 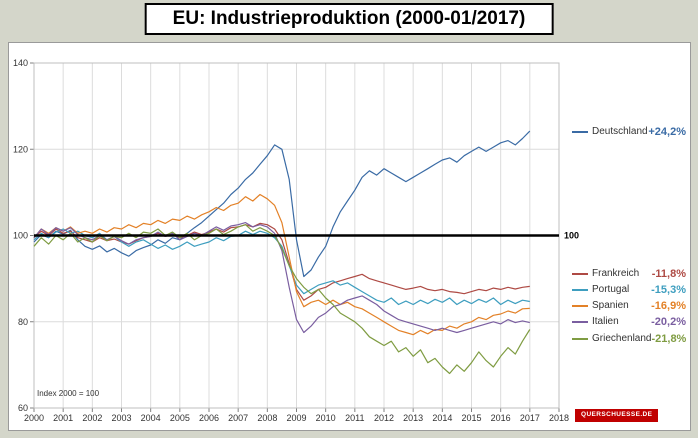 What do you see at coordinates (384, 418) in the screenshot?
I see `svg-text: 2012` at bounding box center [384, 418].